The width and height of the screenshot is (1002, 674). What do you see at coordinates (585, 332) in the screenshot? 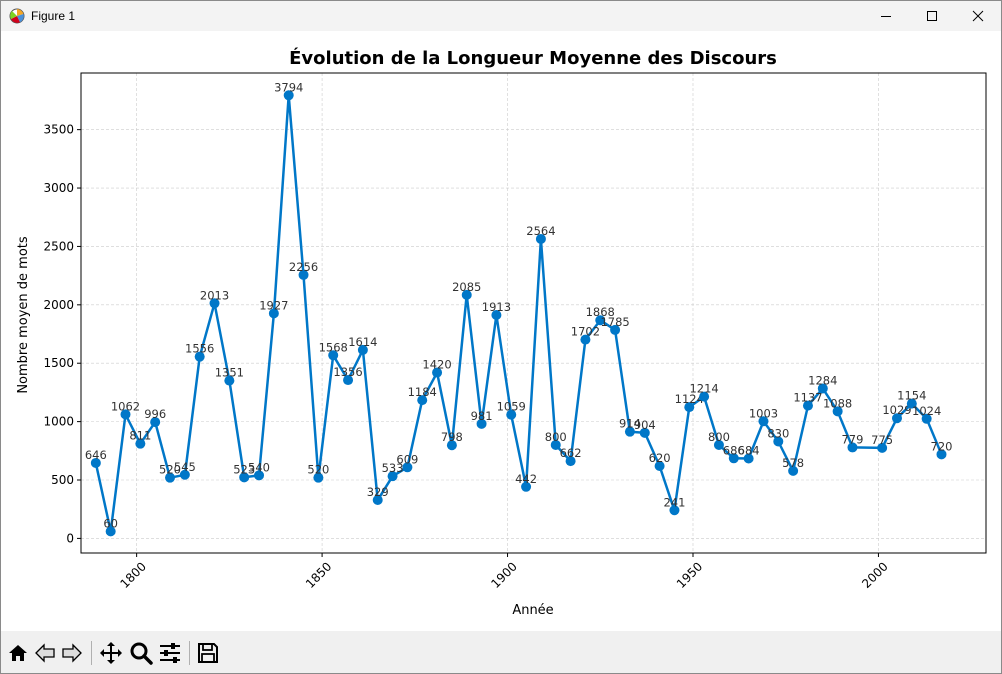
I see `data-label: 1702` at bounding box center [585, 332].